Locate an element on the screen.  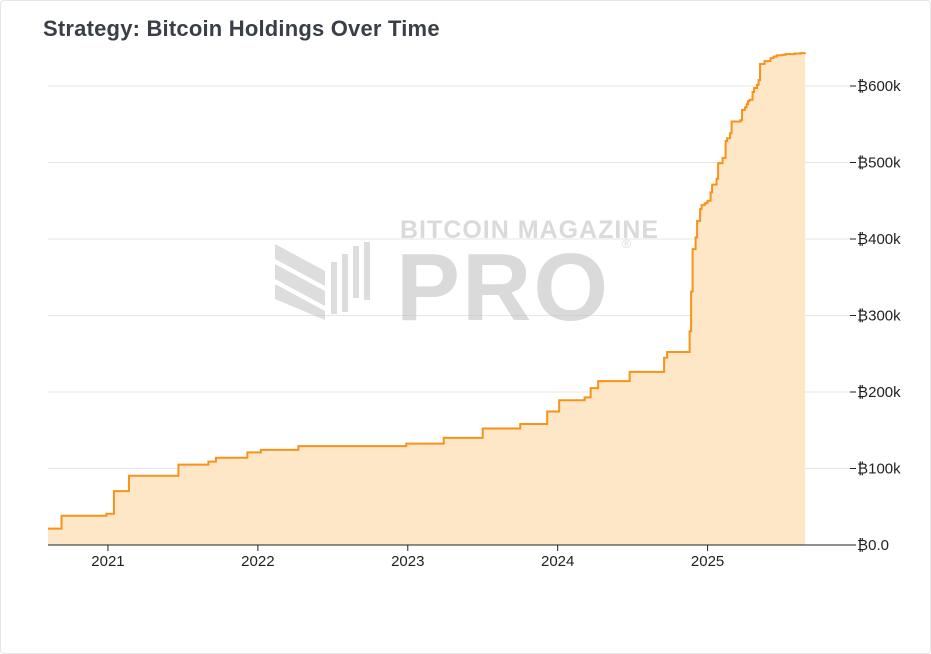
y-tick-label: ₿0.0 is located at coordinates (873, 545).